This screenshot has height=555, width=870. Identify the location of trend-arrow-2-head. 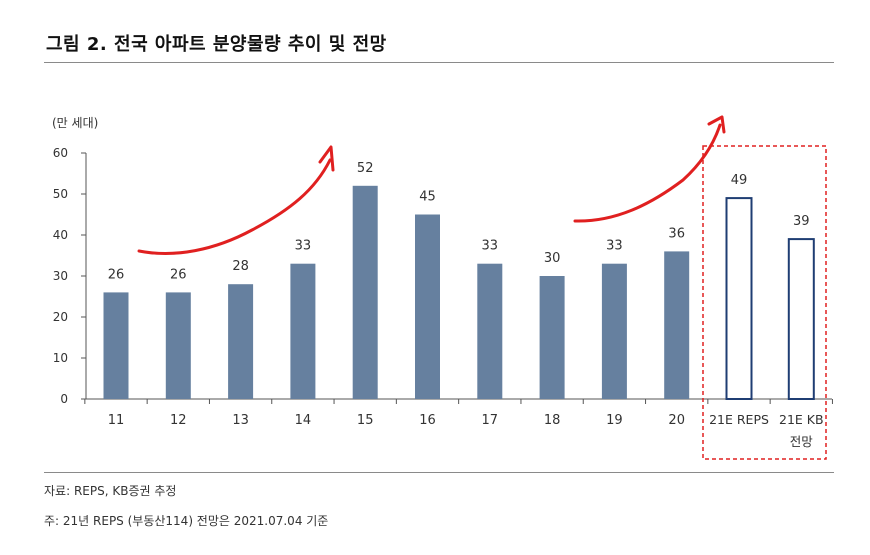
(716, 124).